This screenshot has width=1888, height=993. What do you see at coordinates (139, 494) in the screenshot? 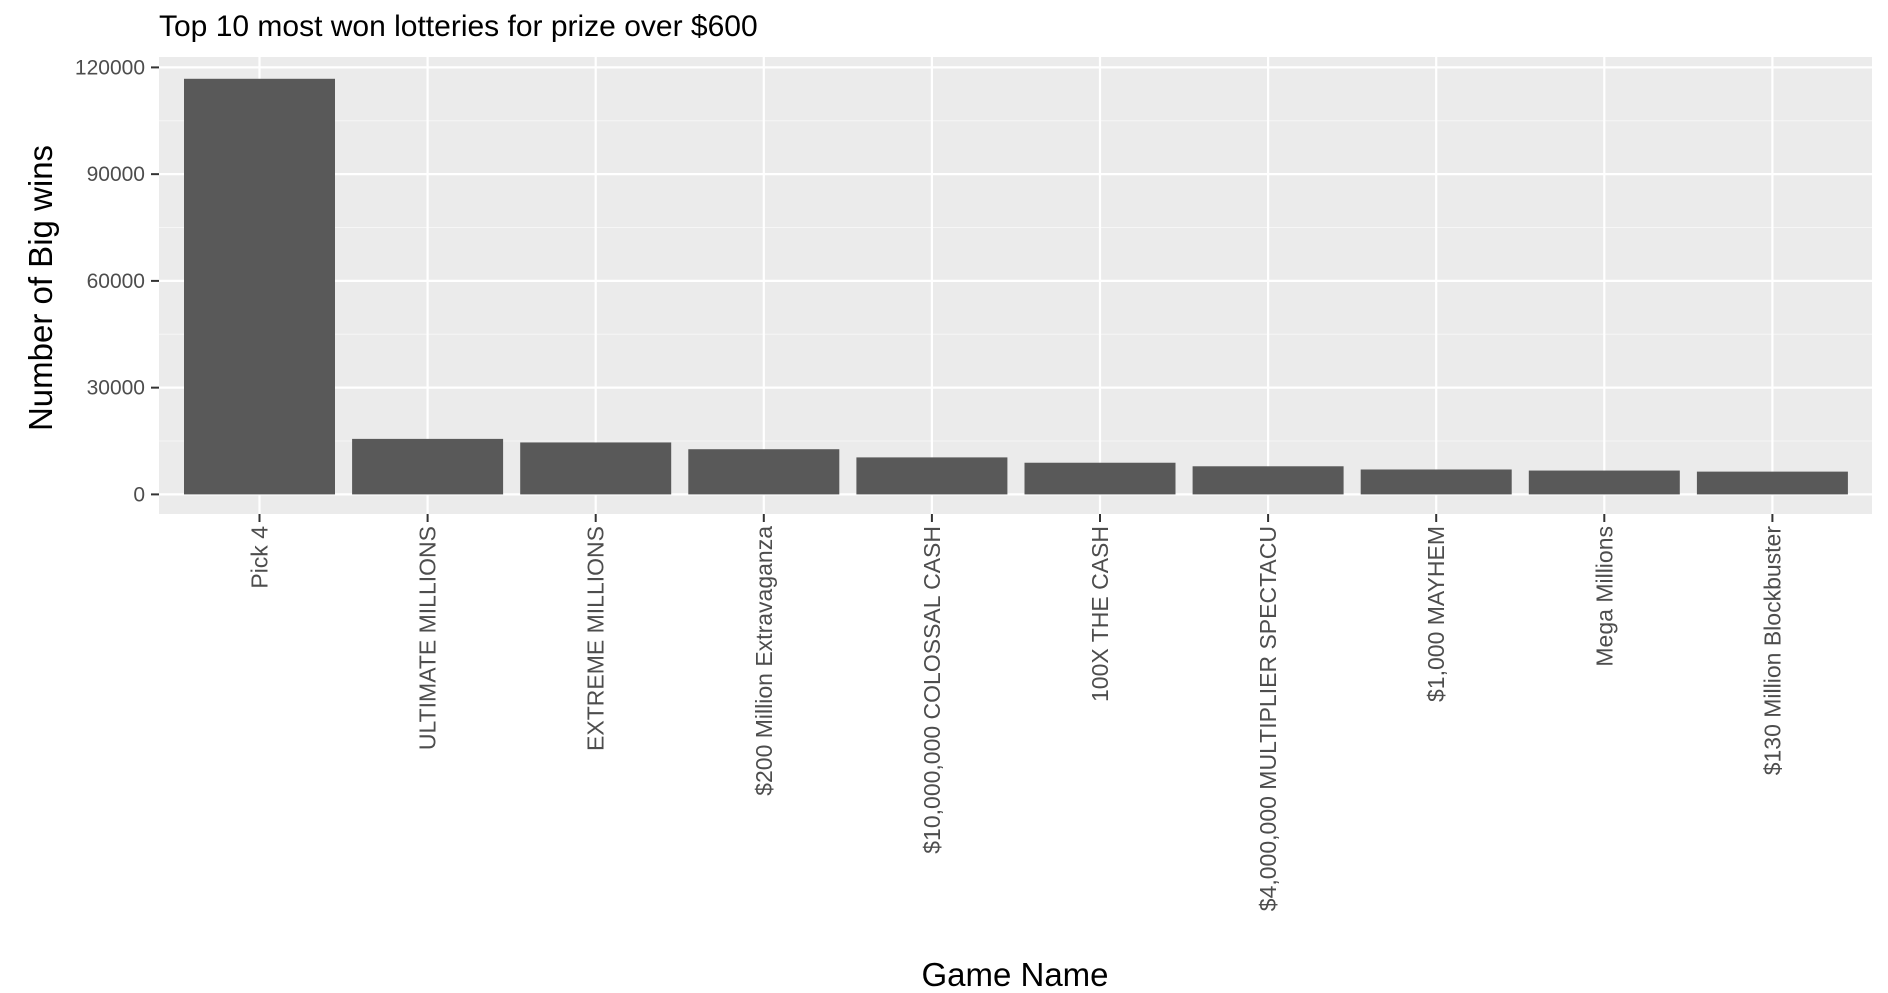
I see `y-tick-label: 0` at bounding box center [139, 494].